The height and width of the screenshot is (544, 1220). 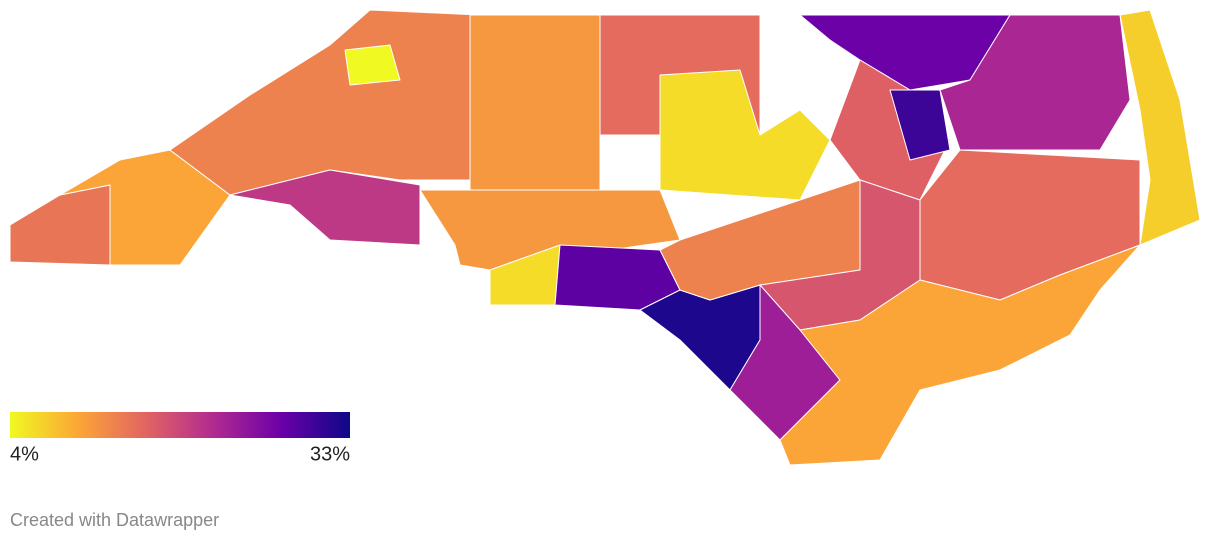 I want to click on legend-max-label: 33%, so click(x=330, y=454).